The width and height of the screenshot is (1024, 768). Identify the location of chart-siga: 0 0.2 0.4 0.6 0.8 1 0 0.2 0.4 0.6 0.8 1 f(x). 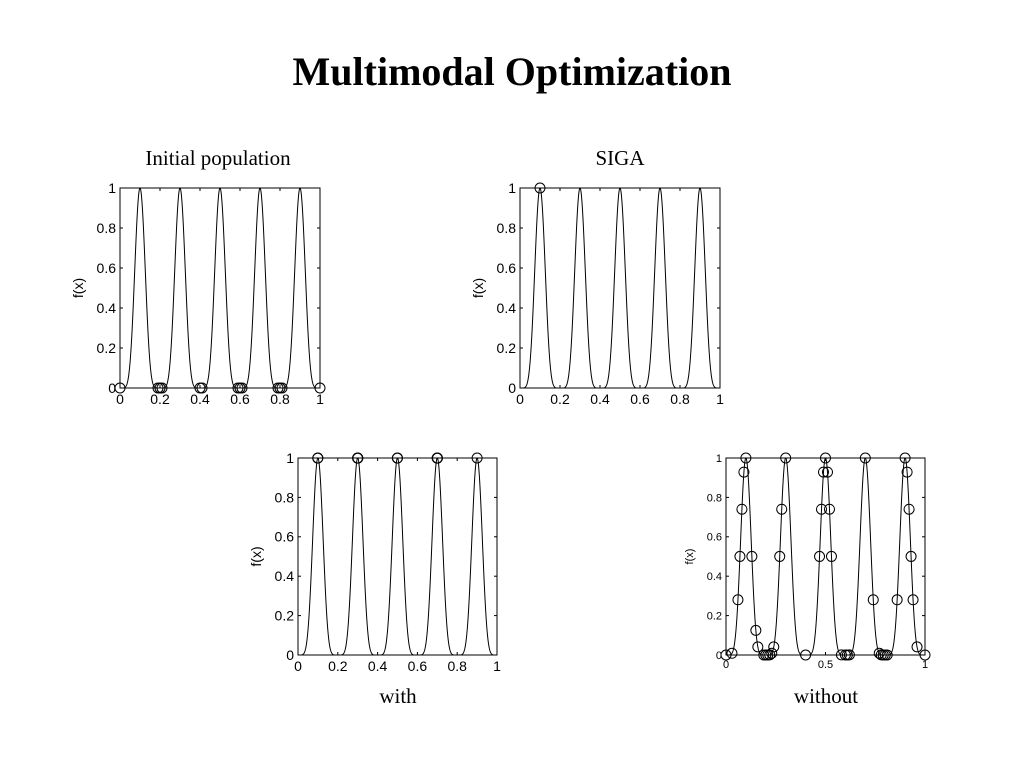
(597, 293).